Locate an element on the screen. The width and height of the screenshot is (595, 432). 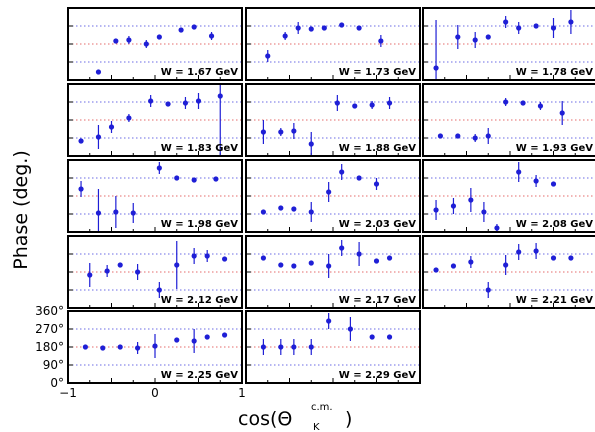
panel-energy-label: W = 1.73 GeV is located at coordinates (378, 72).